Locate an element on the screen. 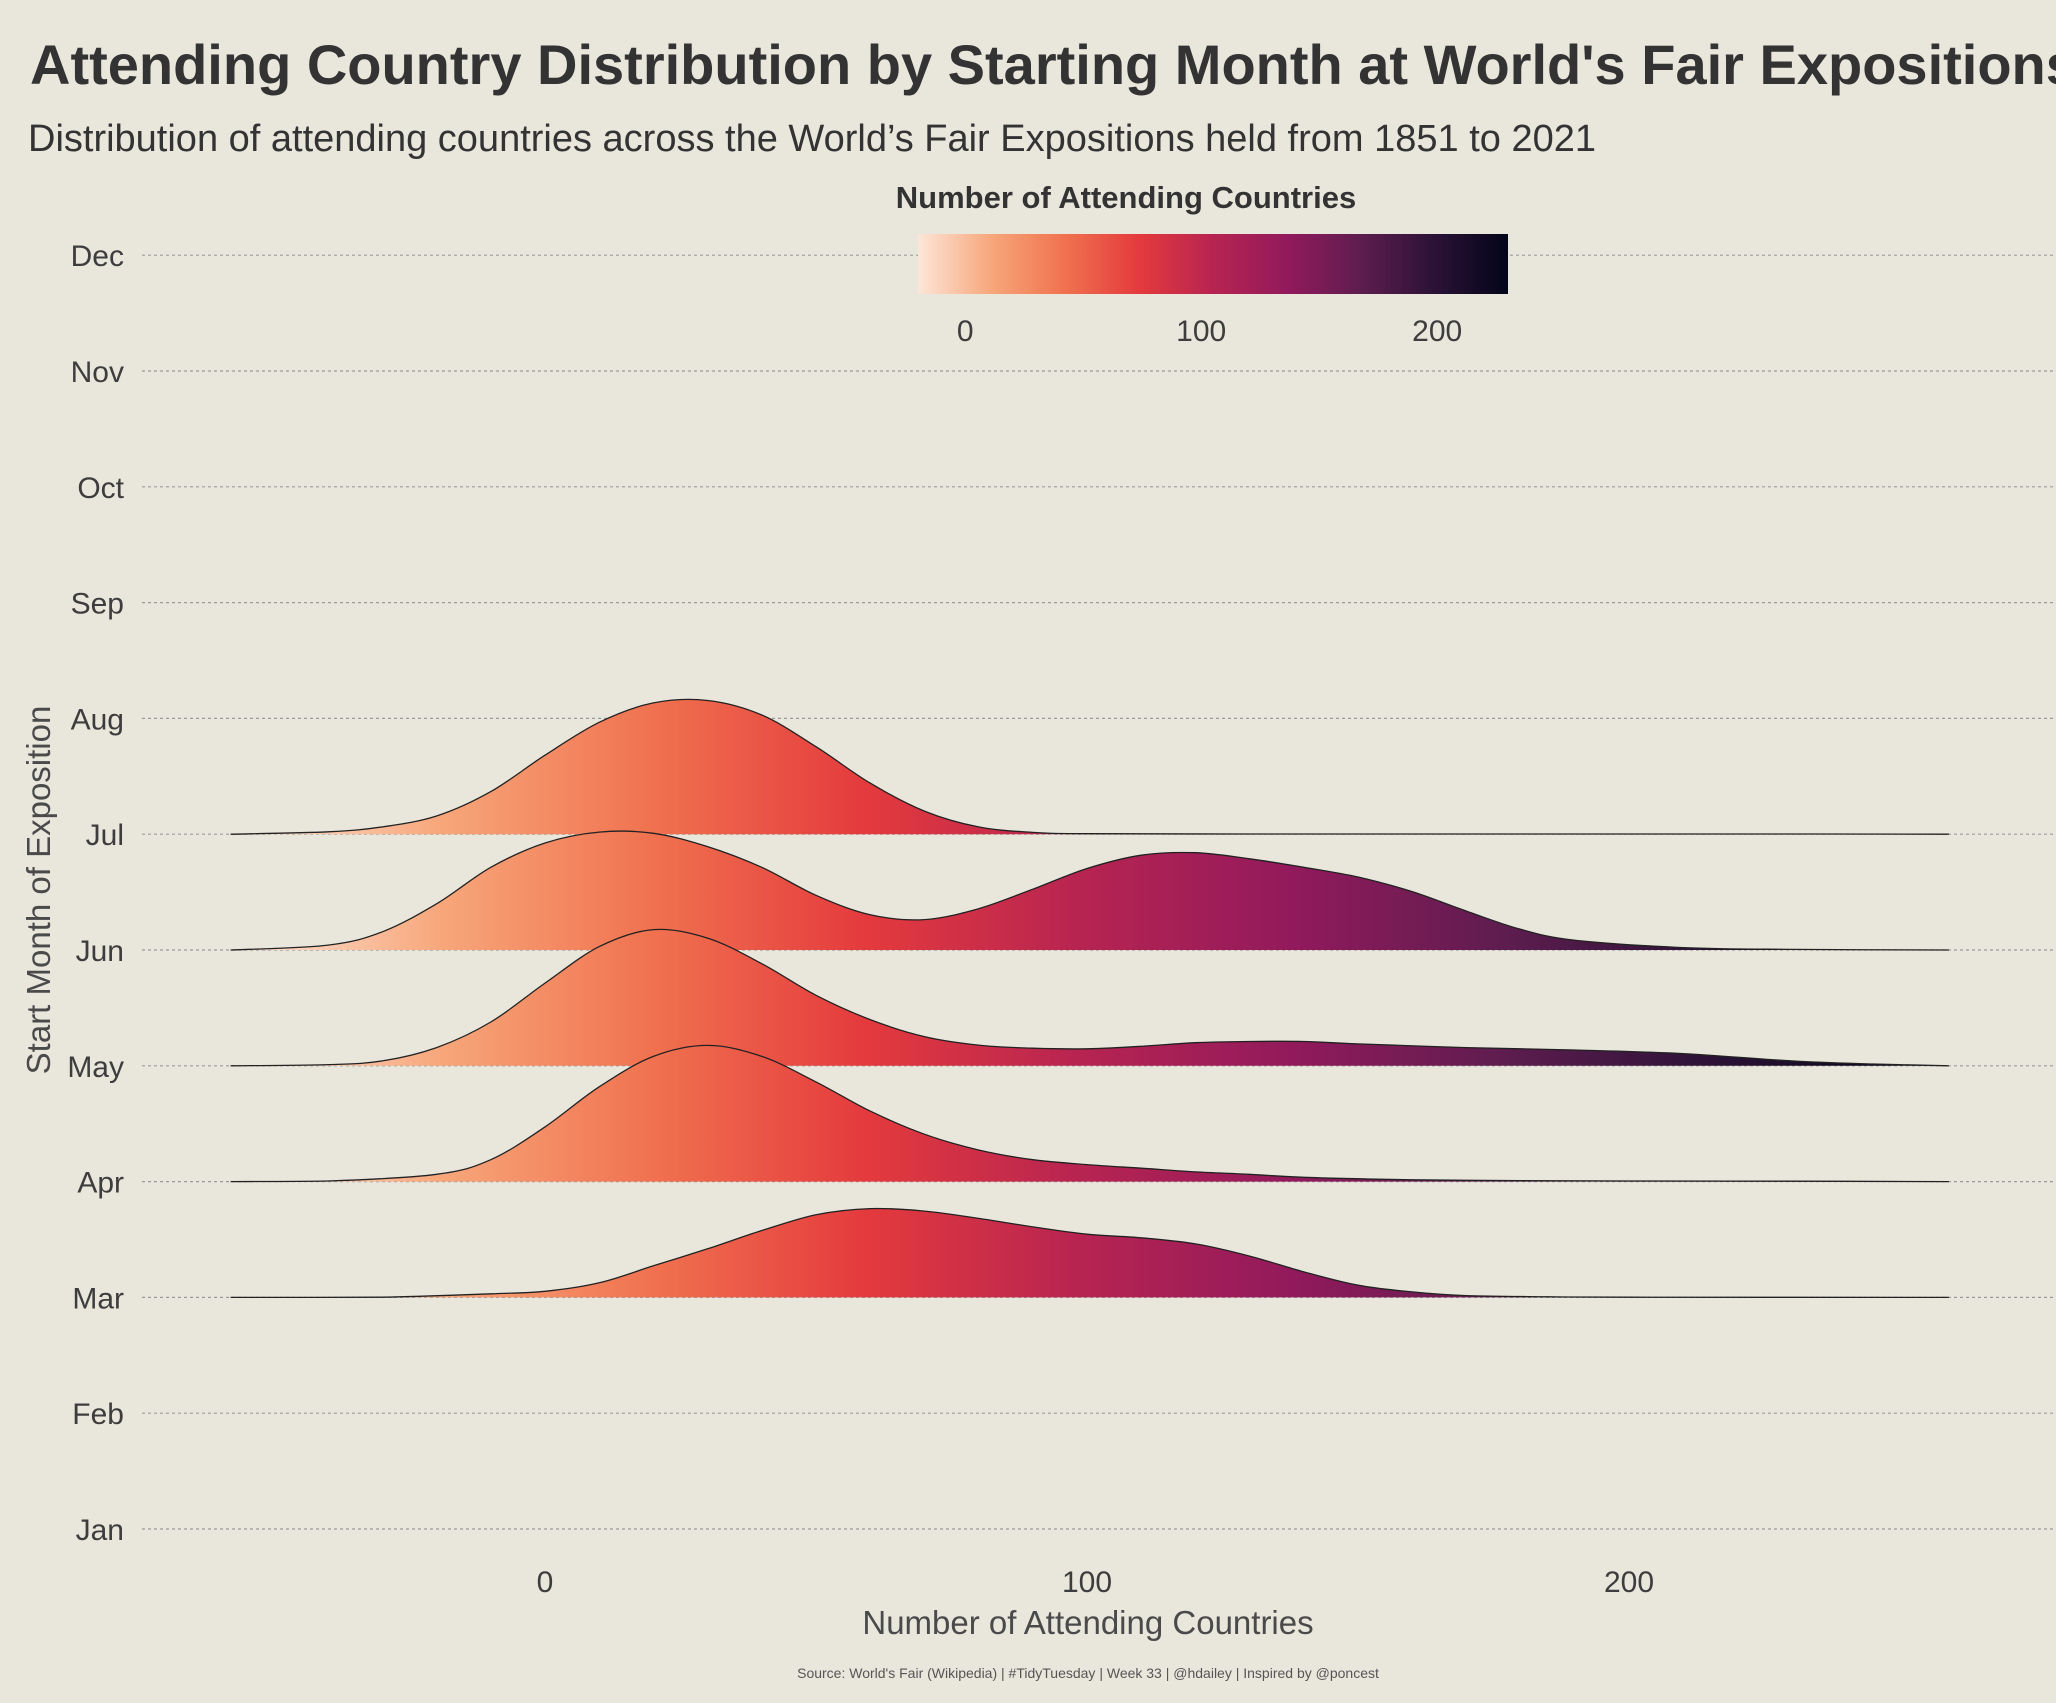 The width and height of the screenshot is (2056, 1703). ridge-jun is located at coordinates (1089, 890).